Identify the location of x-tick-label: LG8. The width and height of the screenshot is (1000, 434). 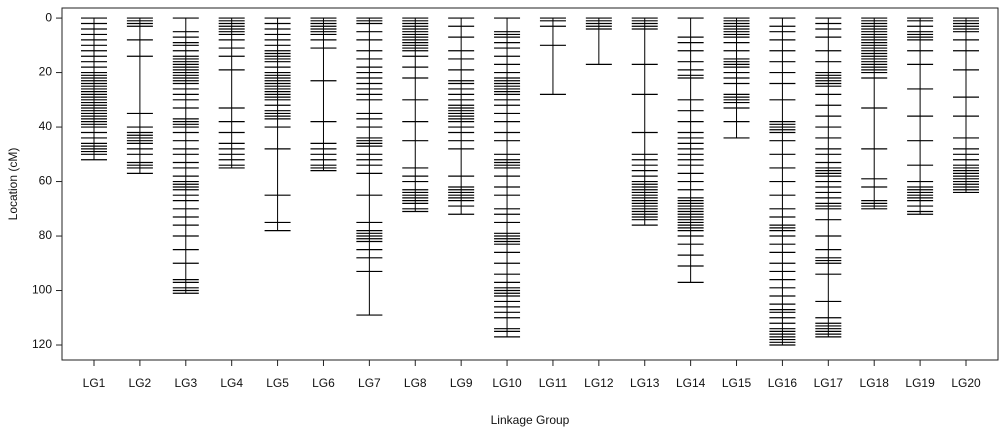
(415, 383).